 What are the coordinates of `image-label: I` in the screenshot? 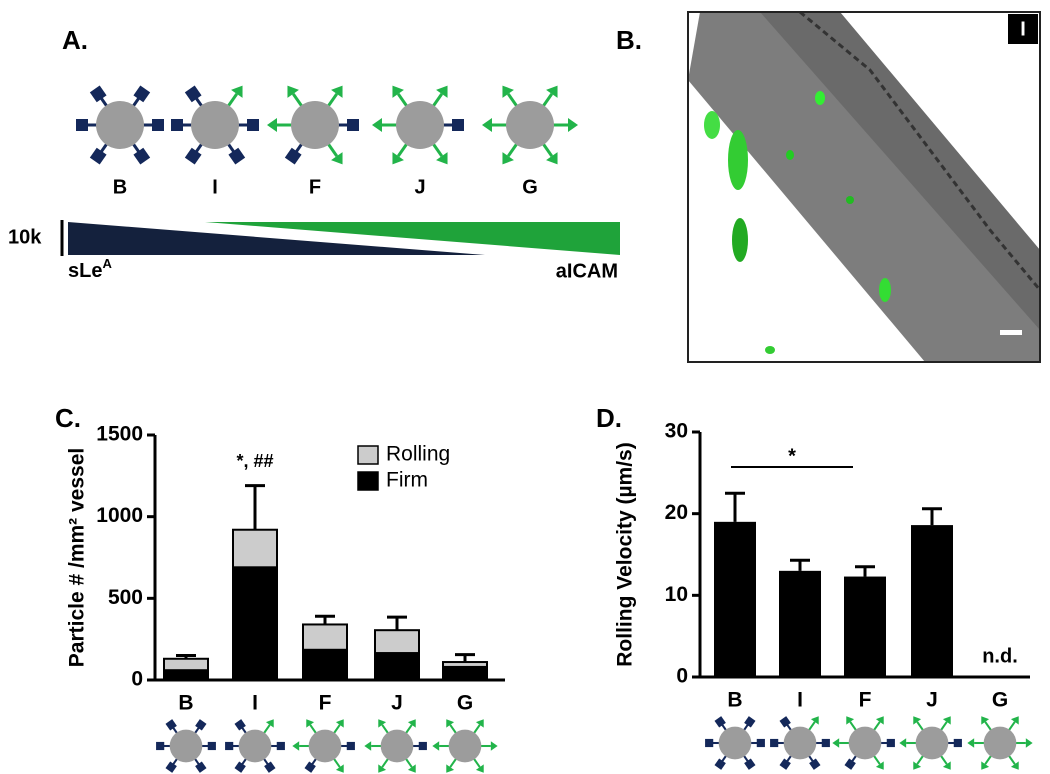 It's located at (1023, 29).